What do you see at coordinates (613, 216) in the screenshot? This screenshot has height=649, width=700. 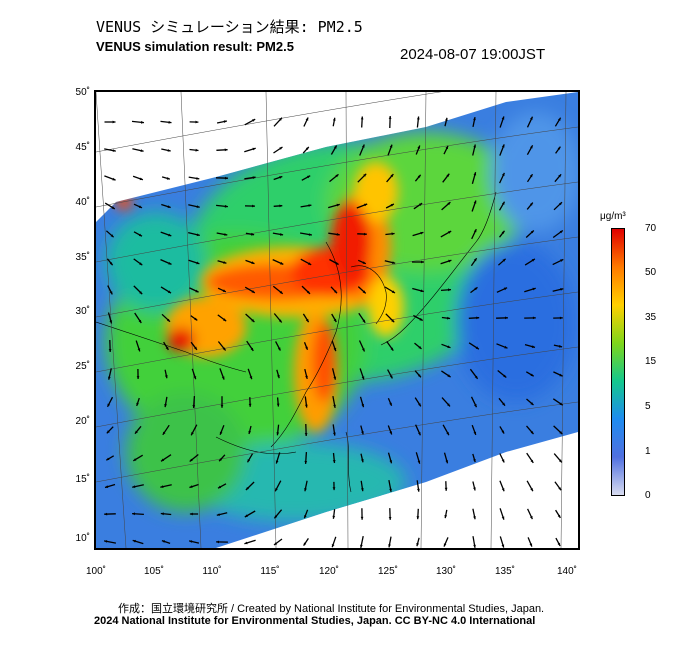 I see `colorbar-unit: μg/m³` at bounding box center [613, 216].